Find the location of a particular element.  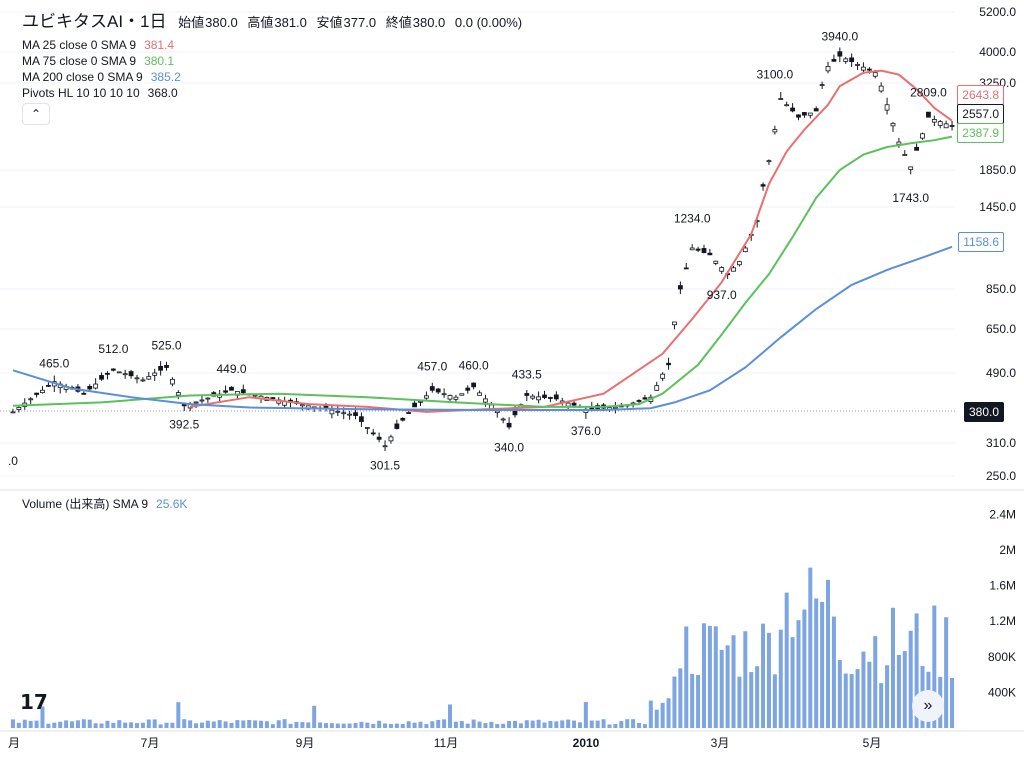

volume-legend: Volume (出来高) SMA 9 25.6K is located at coordinates (104, 503).